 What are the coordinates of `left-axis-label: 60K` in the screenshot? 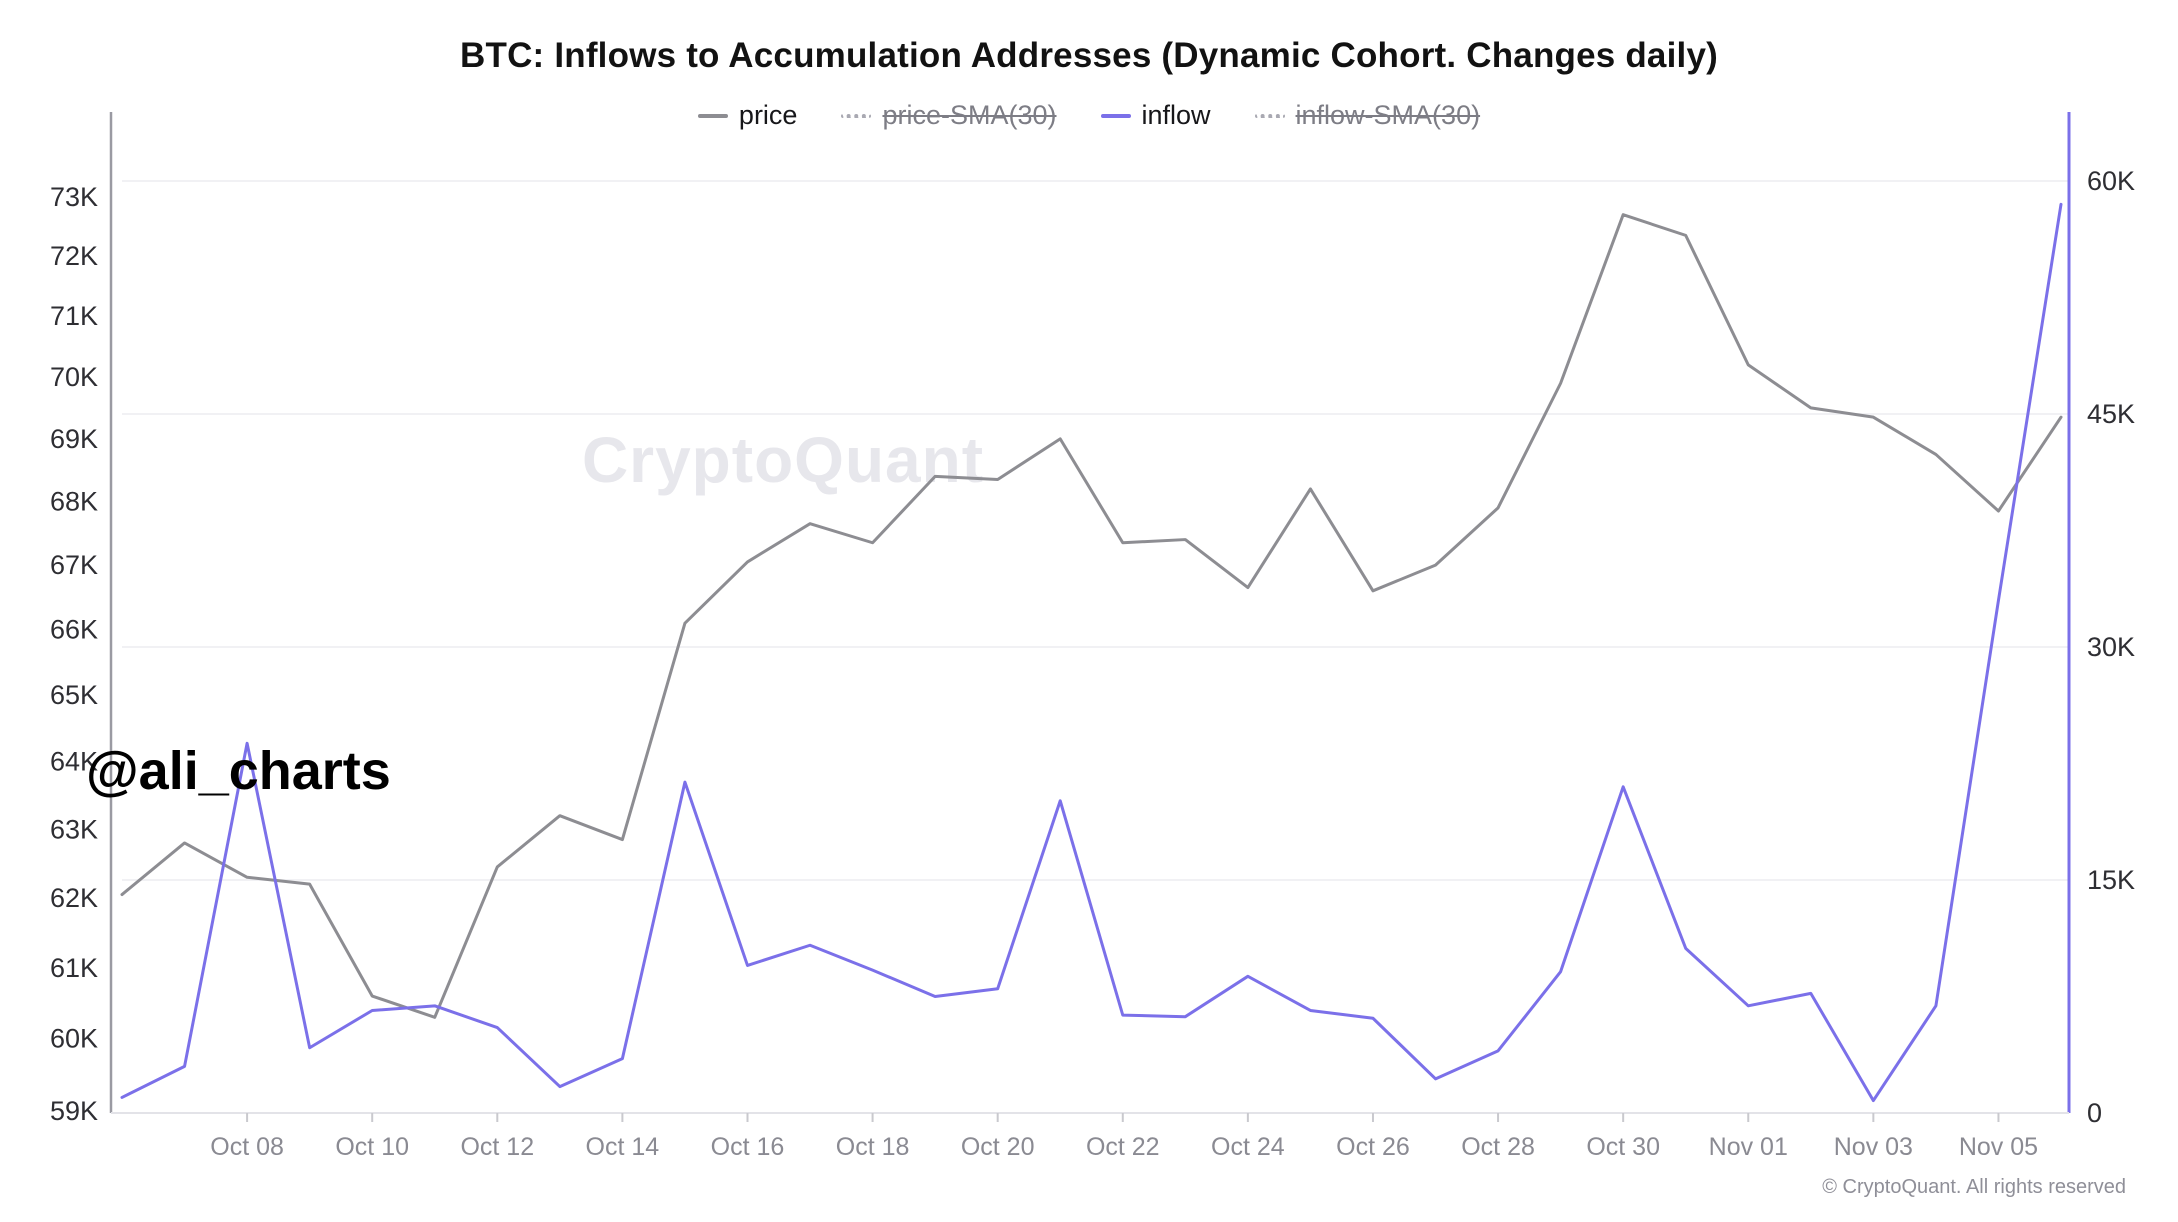 It's located at (74, 1039).